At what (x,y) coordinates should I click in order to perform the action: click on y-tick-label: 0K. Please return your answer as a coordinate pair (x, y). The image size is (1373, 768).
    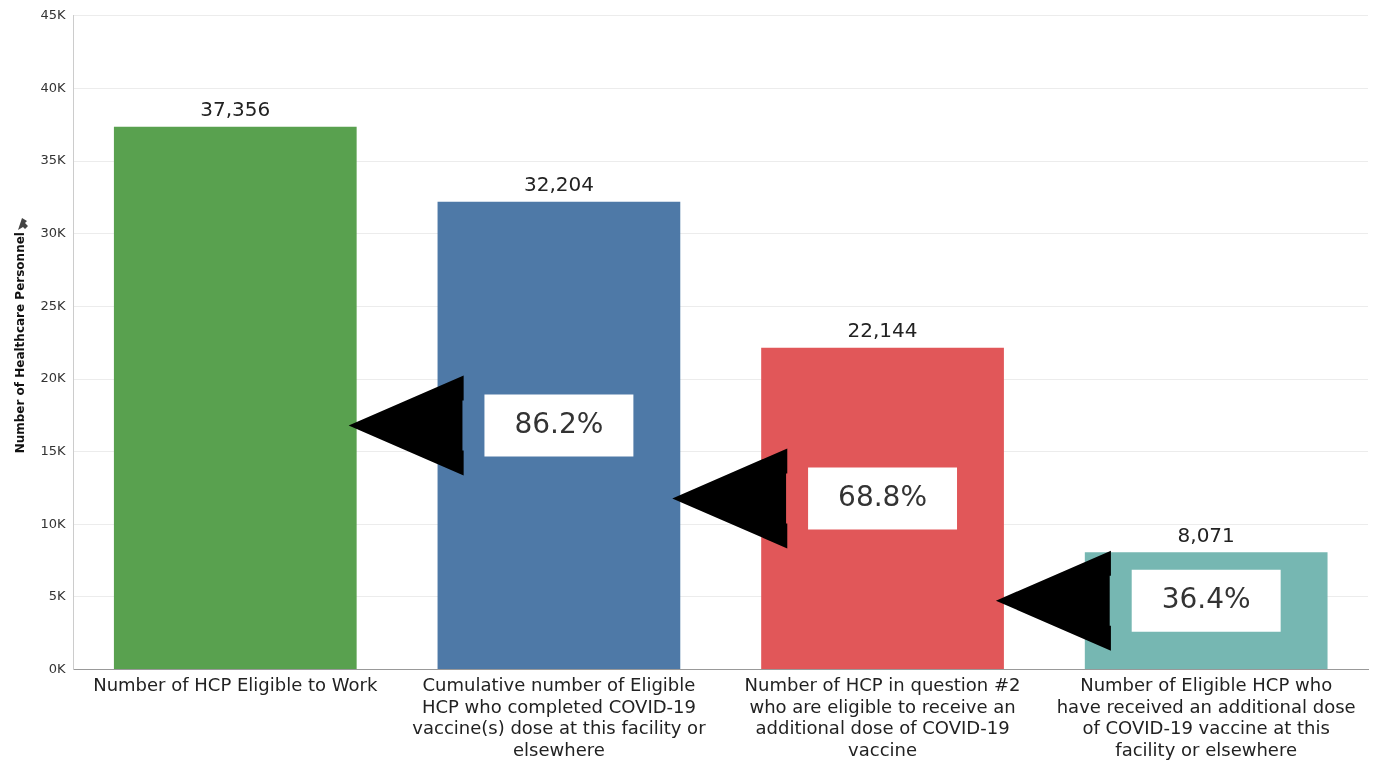
    Looking at the image, I should click on (57, 668).